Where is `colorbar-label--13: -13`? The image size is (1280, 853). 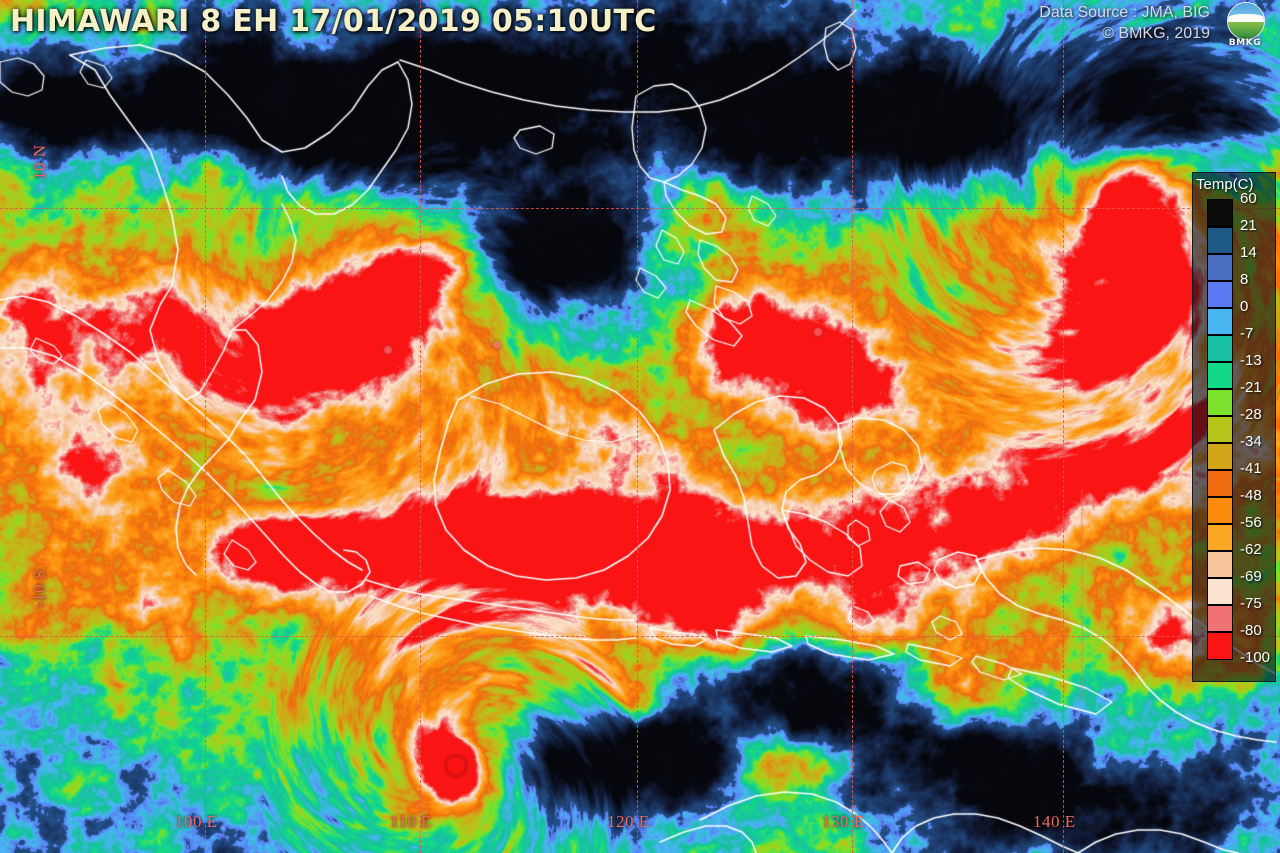 colorbar-label--13: -13 is located at coordinates (1251, 360).